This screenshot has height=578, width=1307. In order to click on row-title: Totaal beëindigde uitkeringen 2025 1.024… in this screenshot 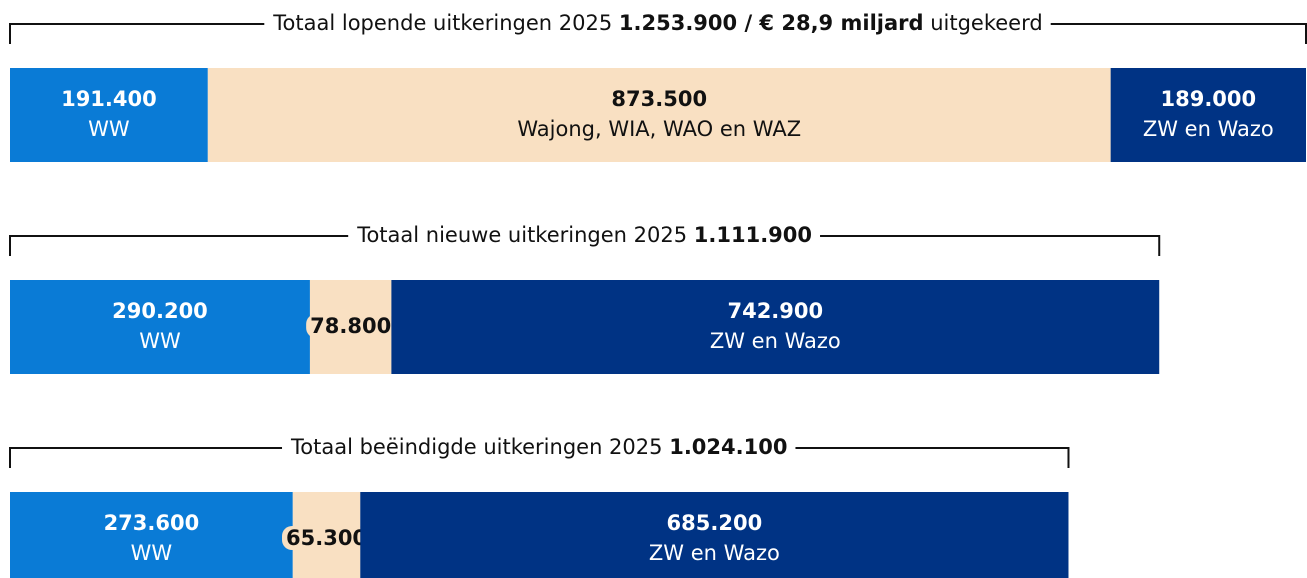, I will do `click(538, 447)`.